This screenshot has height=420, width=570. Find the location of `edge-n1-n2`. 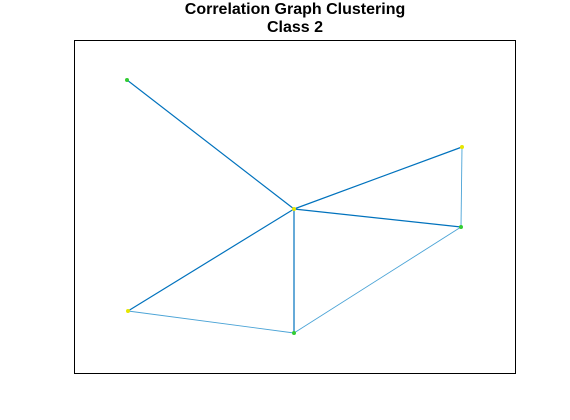

edge-n1-n2 is located at coordinates (210, 144).